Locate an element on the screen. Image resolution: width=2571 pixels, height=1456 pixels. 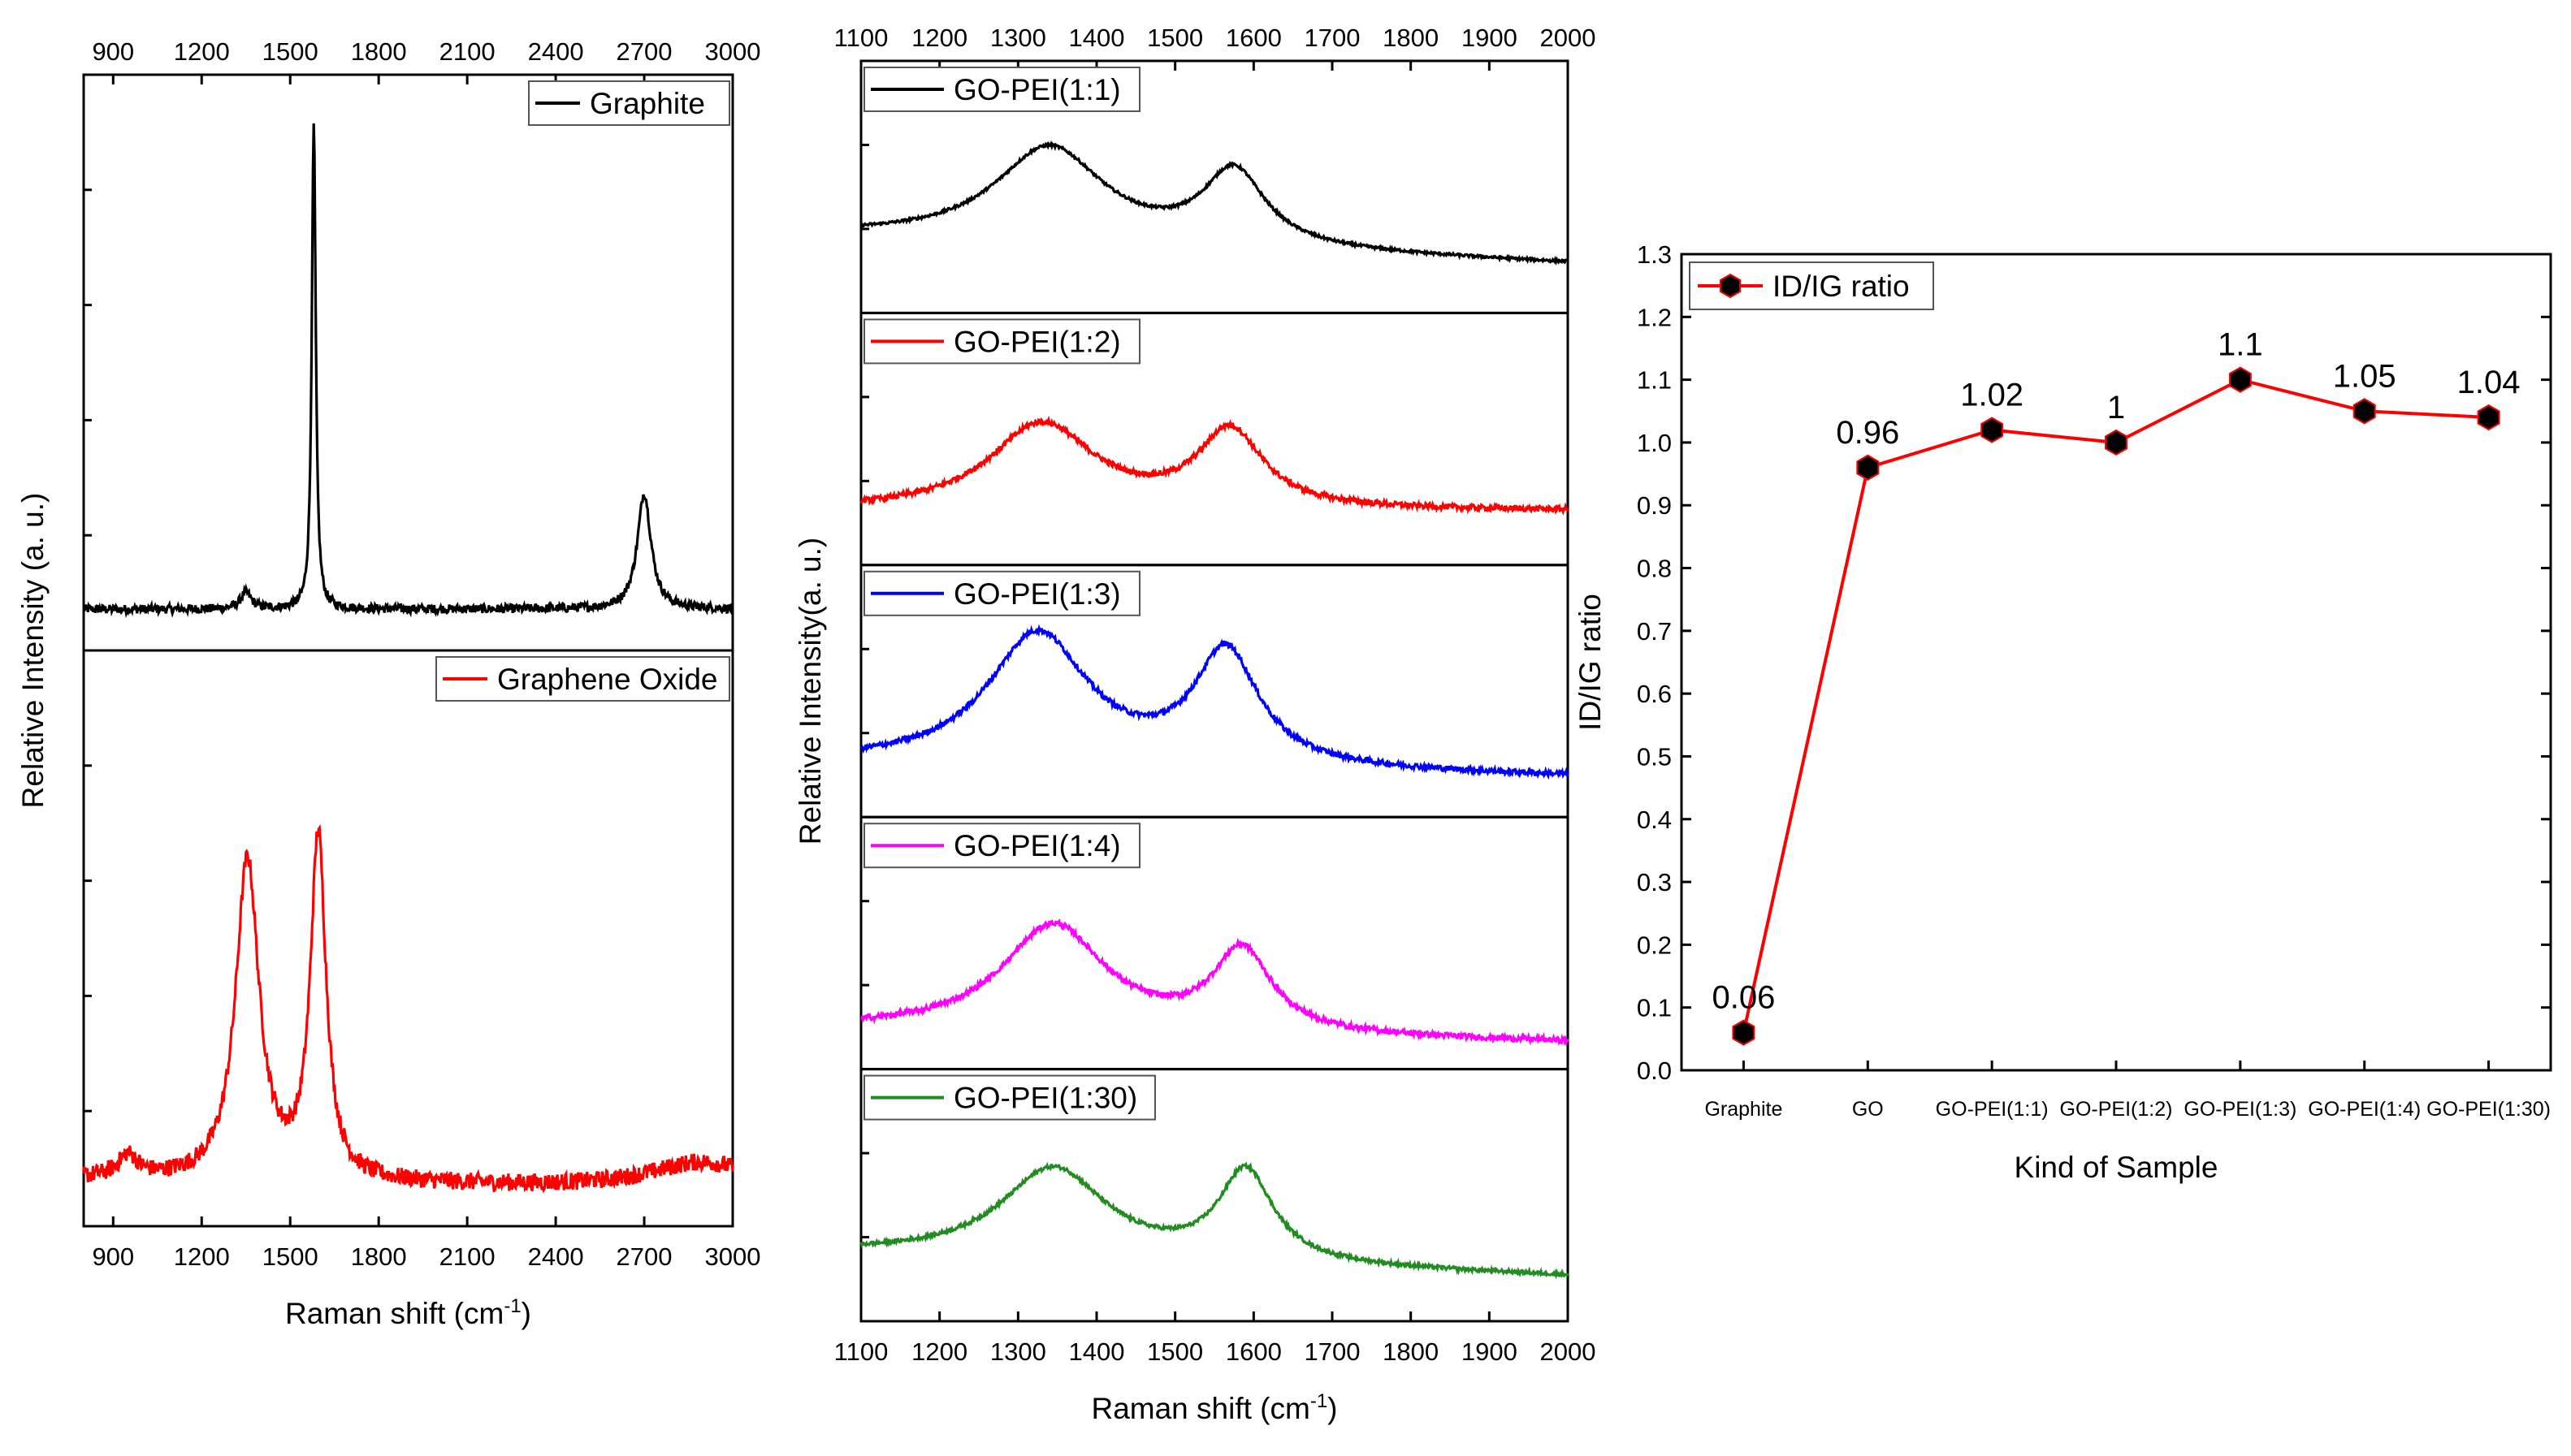
x-tick-label-top: 2000 is located at coordinates (1568, 38).